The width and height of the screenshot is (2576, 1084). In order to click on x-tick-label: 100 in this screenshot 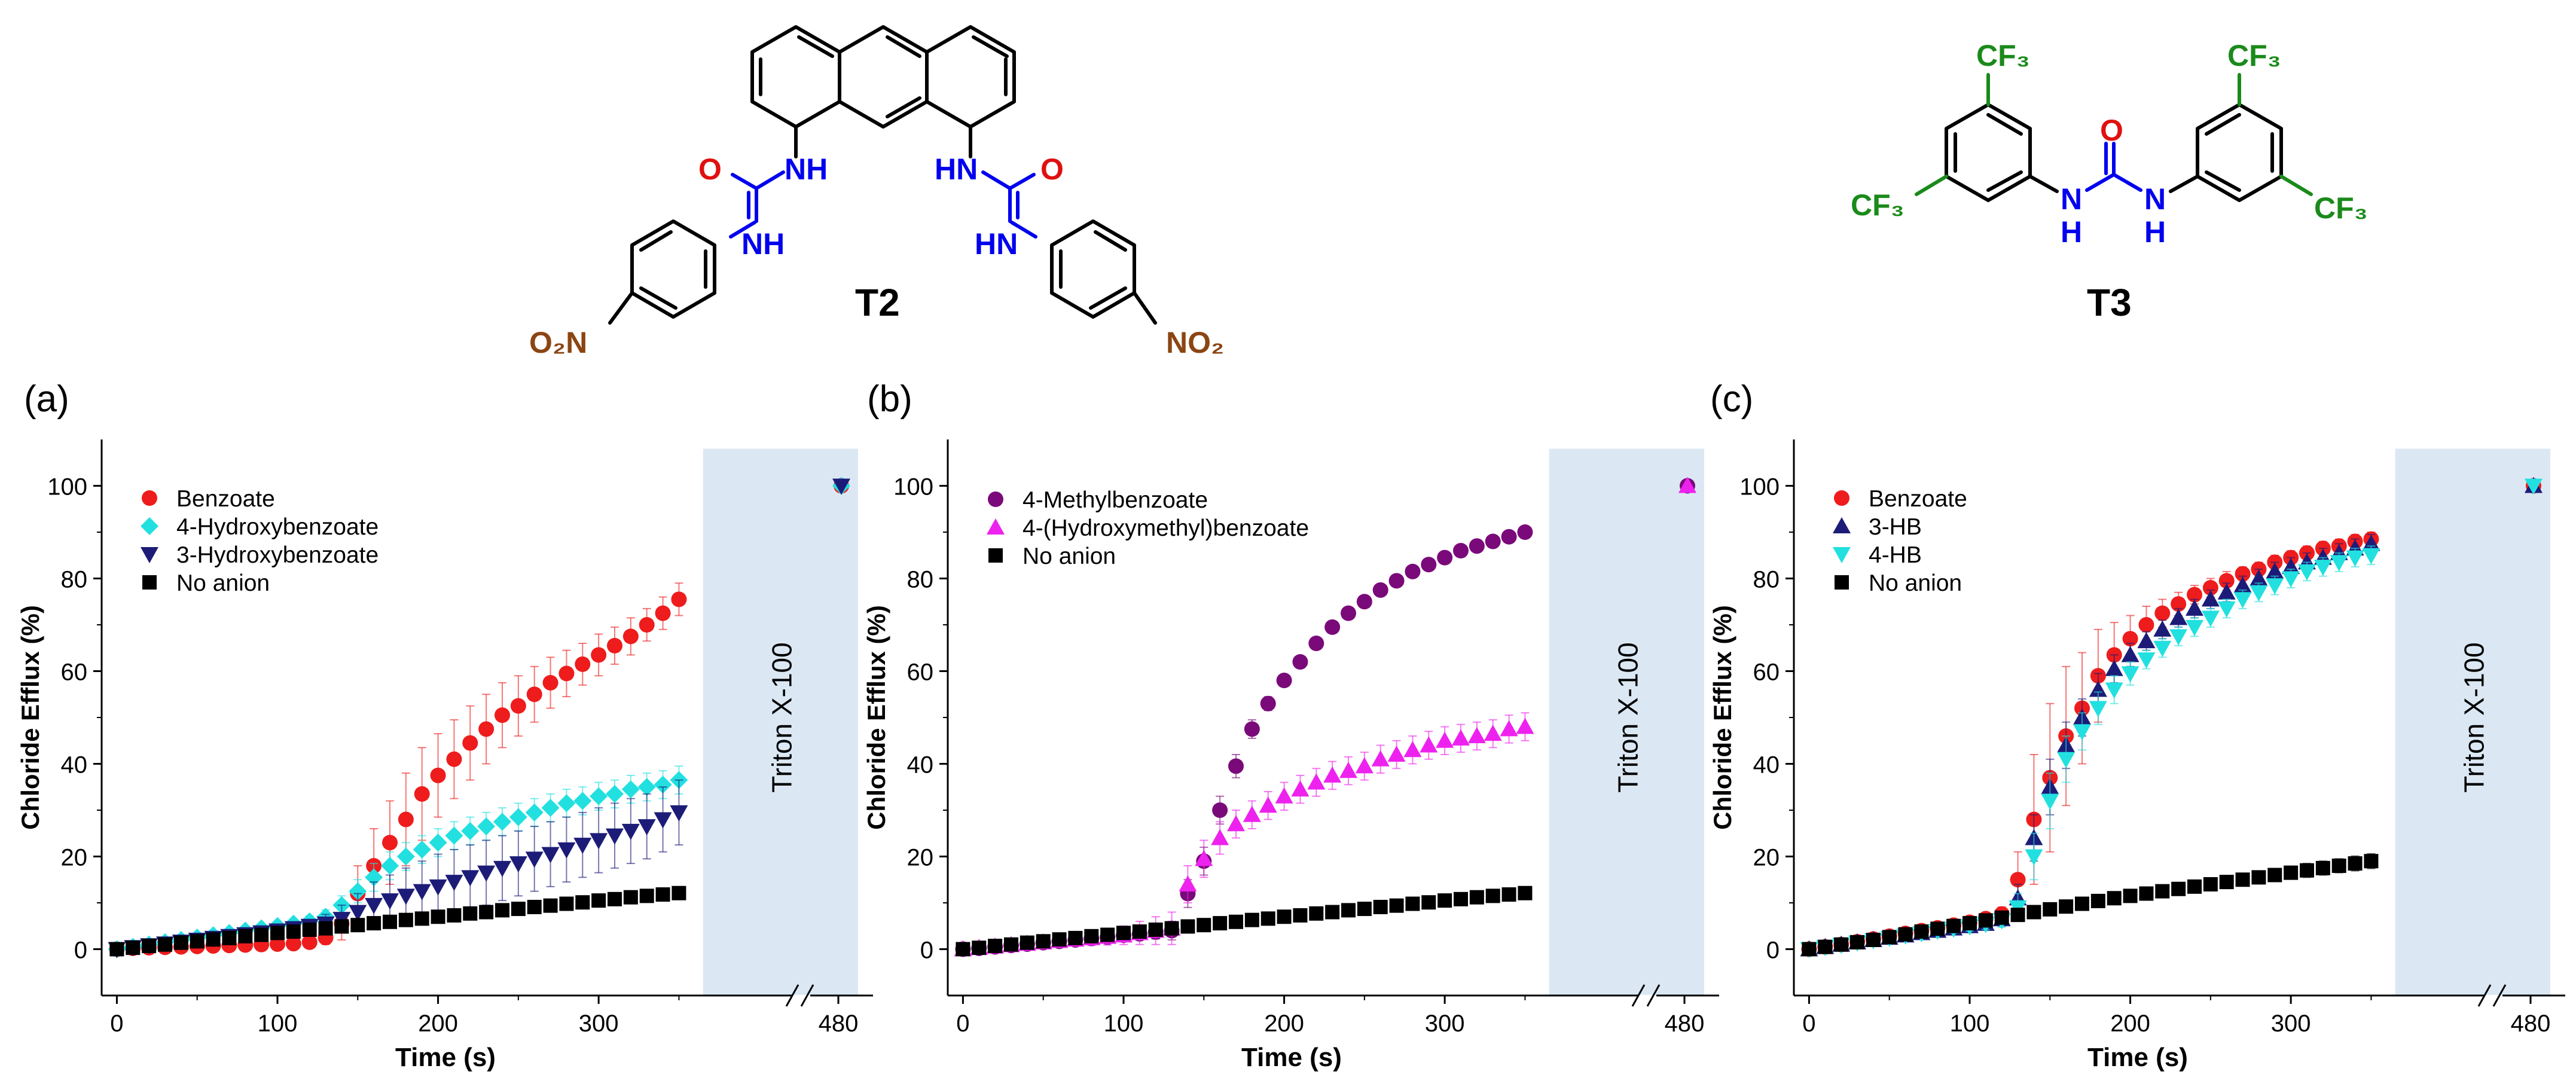, I will do `click(1124, 1023)`.